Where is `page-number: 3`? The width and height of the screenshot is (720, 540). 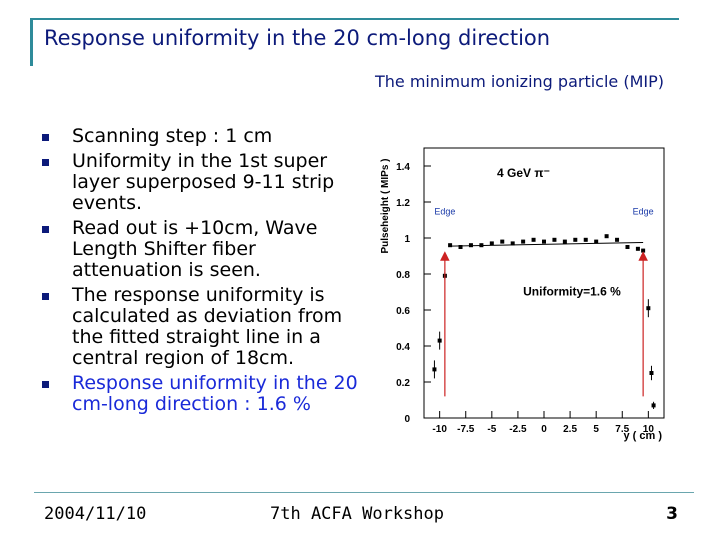 page-number: 3 is located at coordinates (672, 514).